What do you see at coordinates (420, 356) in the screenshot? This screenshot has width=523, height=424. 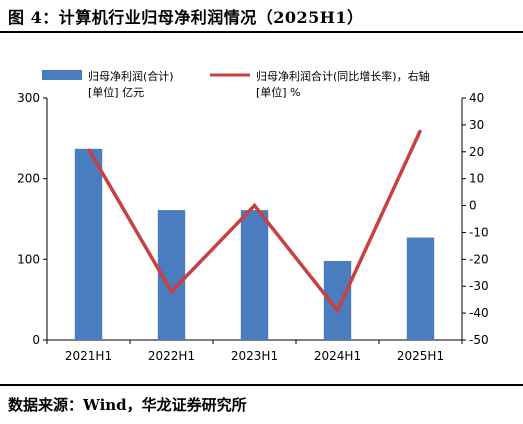 I see `x-tick-label: 2025H1` at bounding box center [420, 356].